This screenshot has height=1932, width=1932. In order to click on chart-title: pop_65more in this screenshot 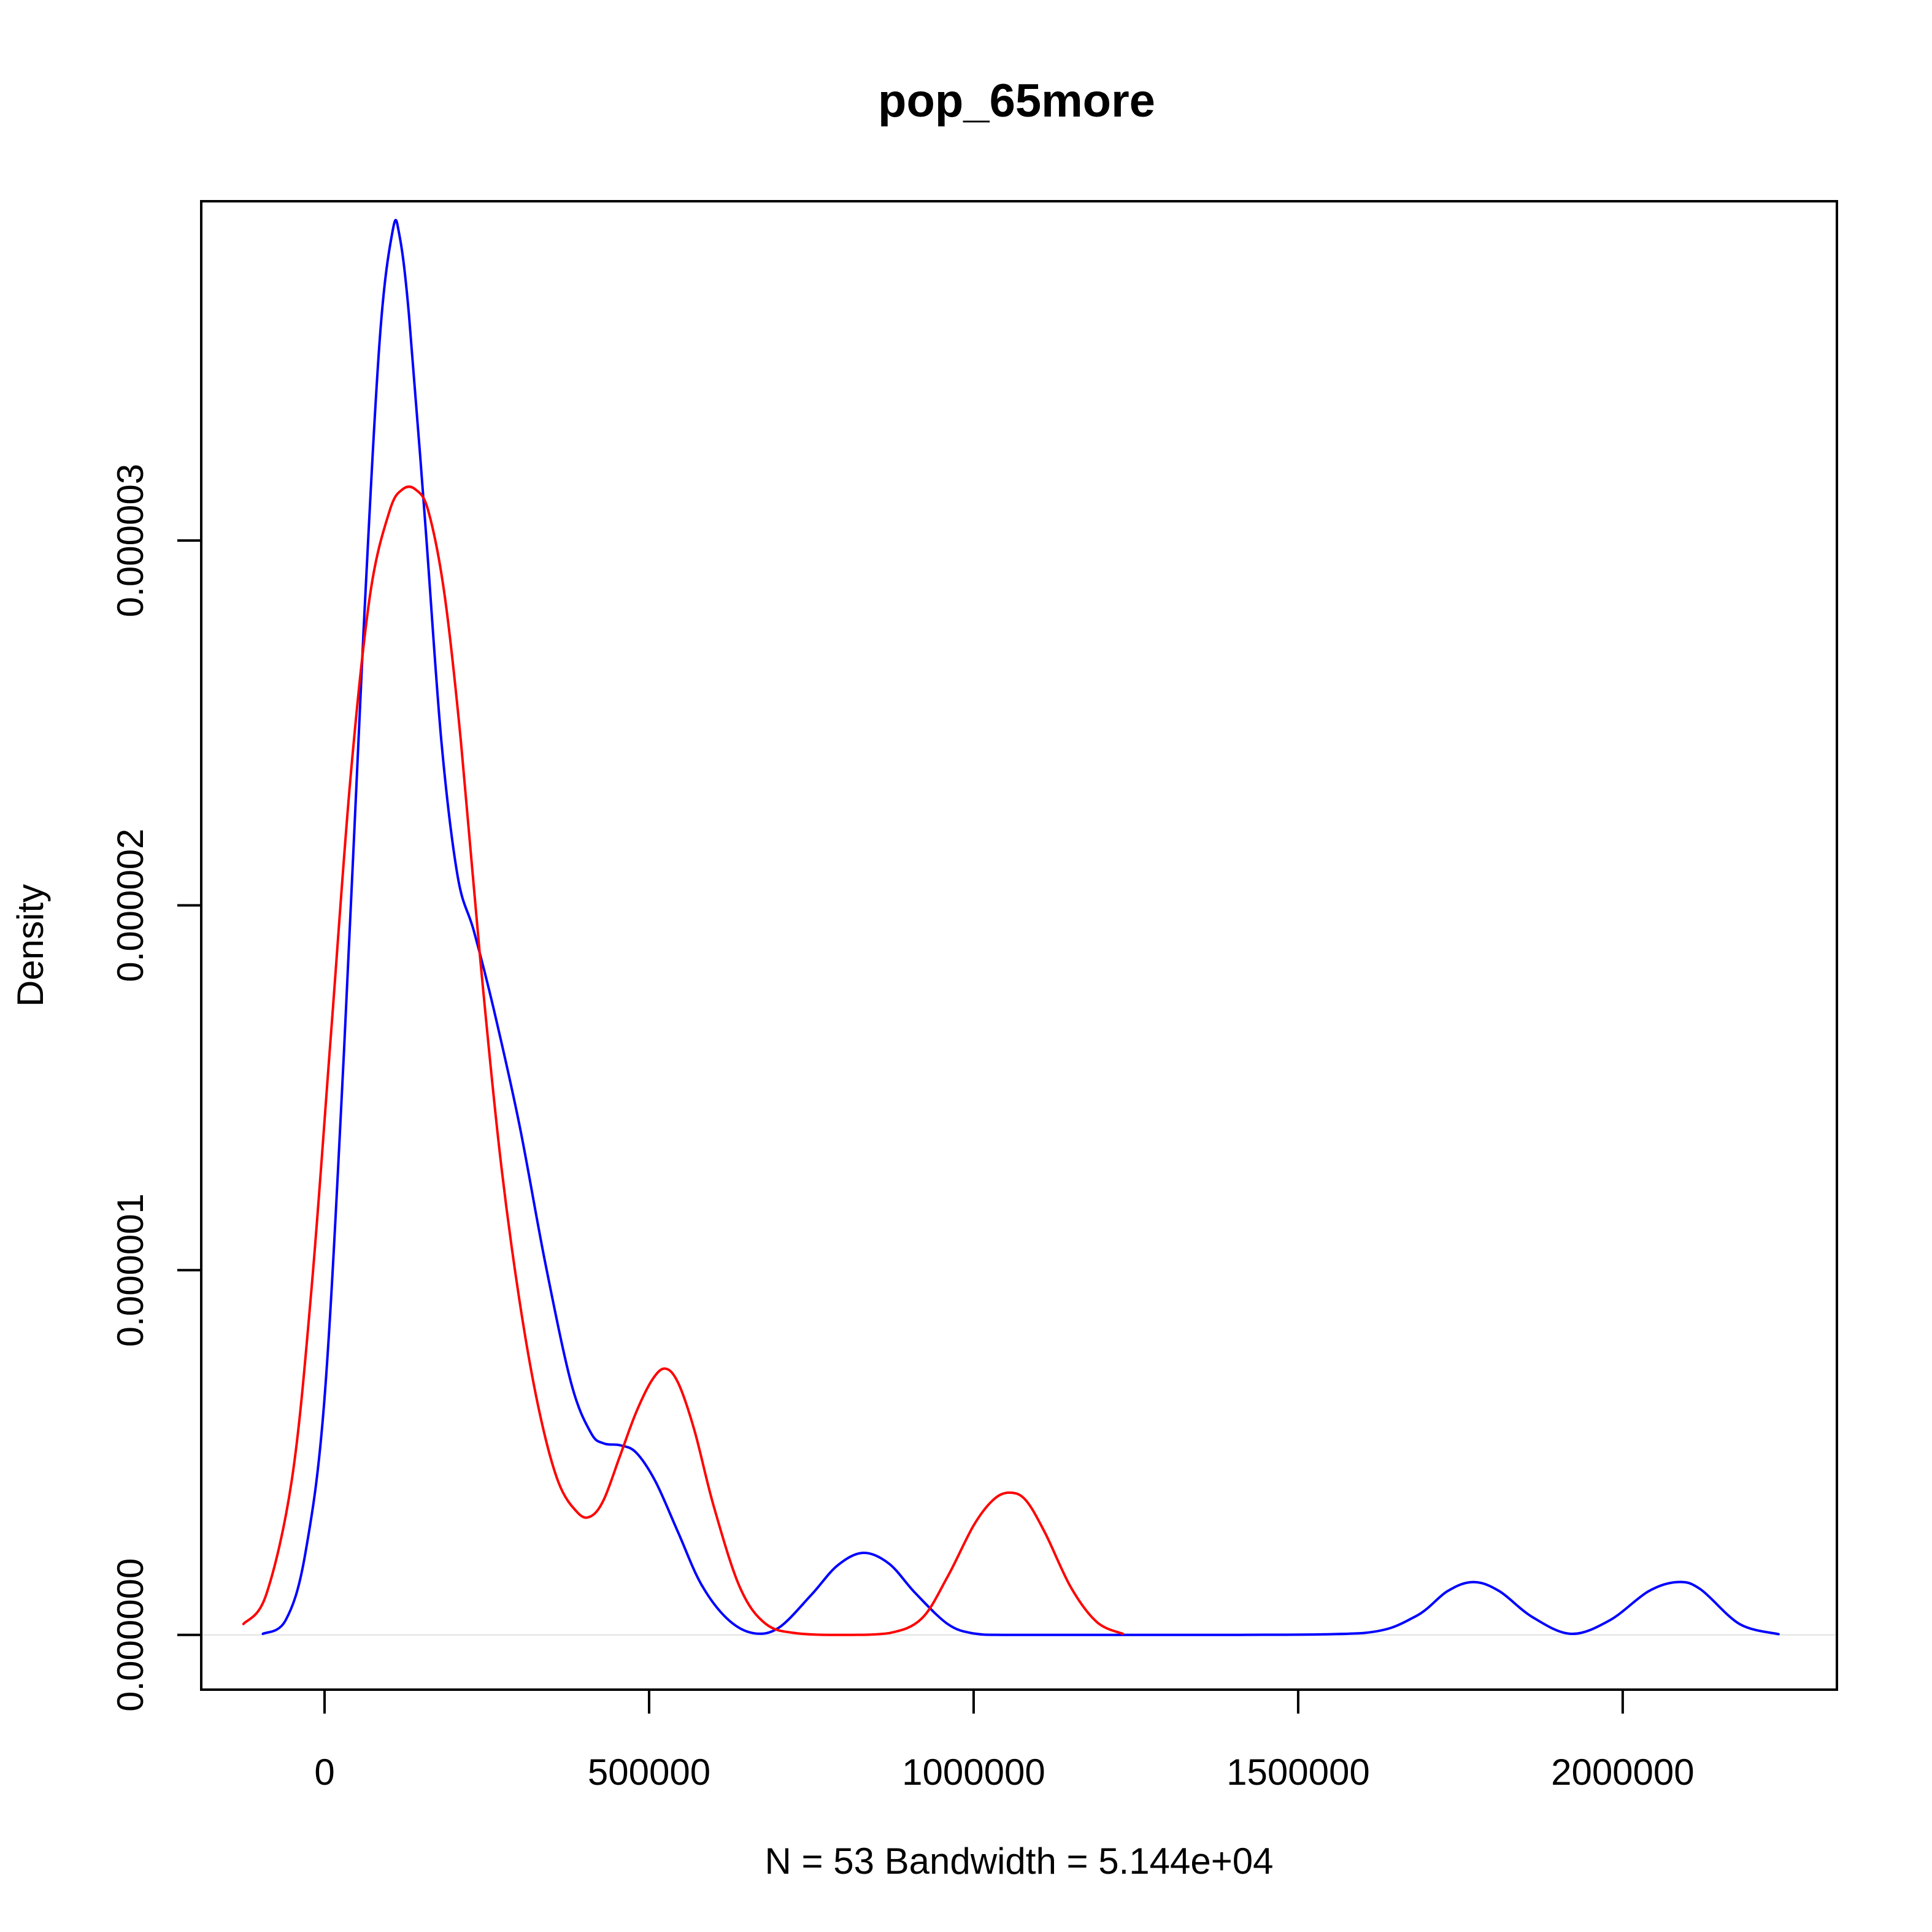, I will do `click(1016, 101)`.